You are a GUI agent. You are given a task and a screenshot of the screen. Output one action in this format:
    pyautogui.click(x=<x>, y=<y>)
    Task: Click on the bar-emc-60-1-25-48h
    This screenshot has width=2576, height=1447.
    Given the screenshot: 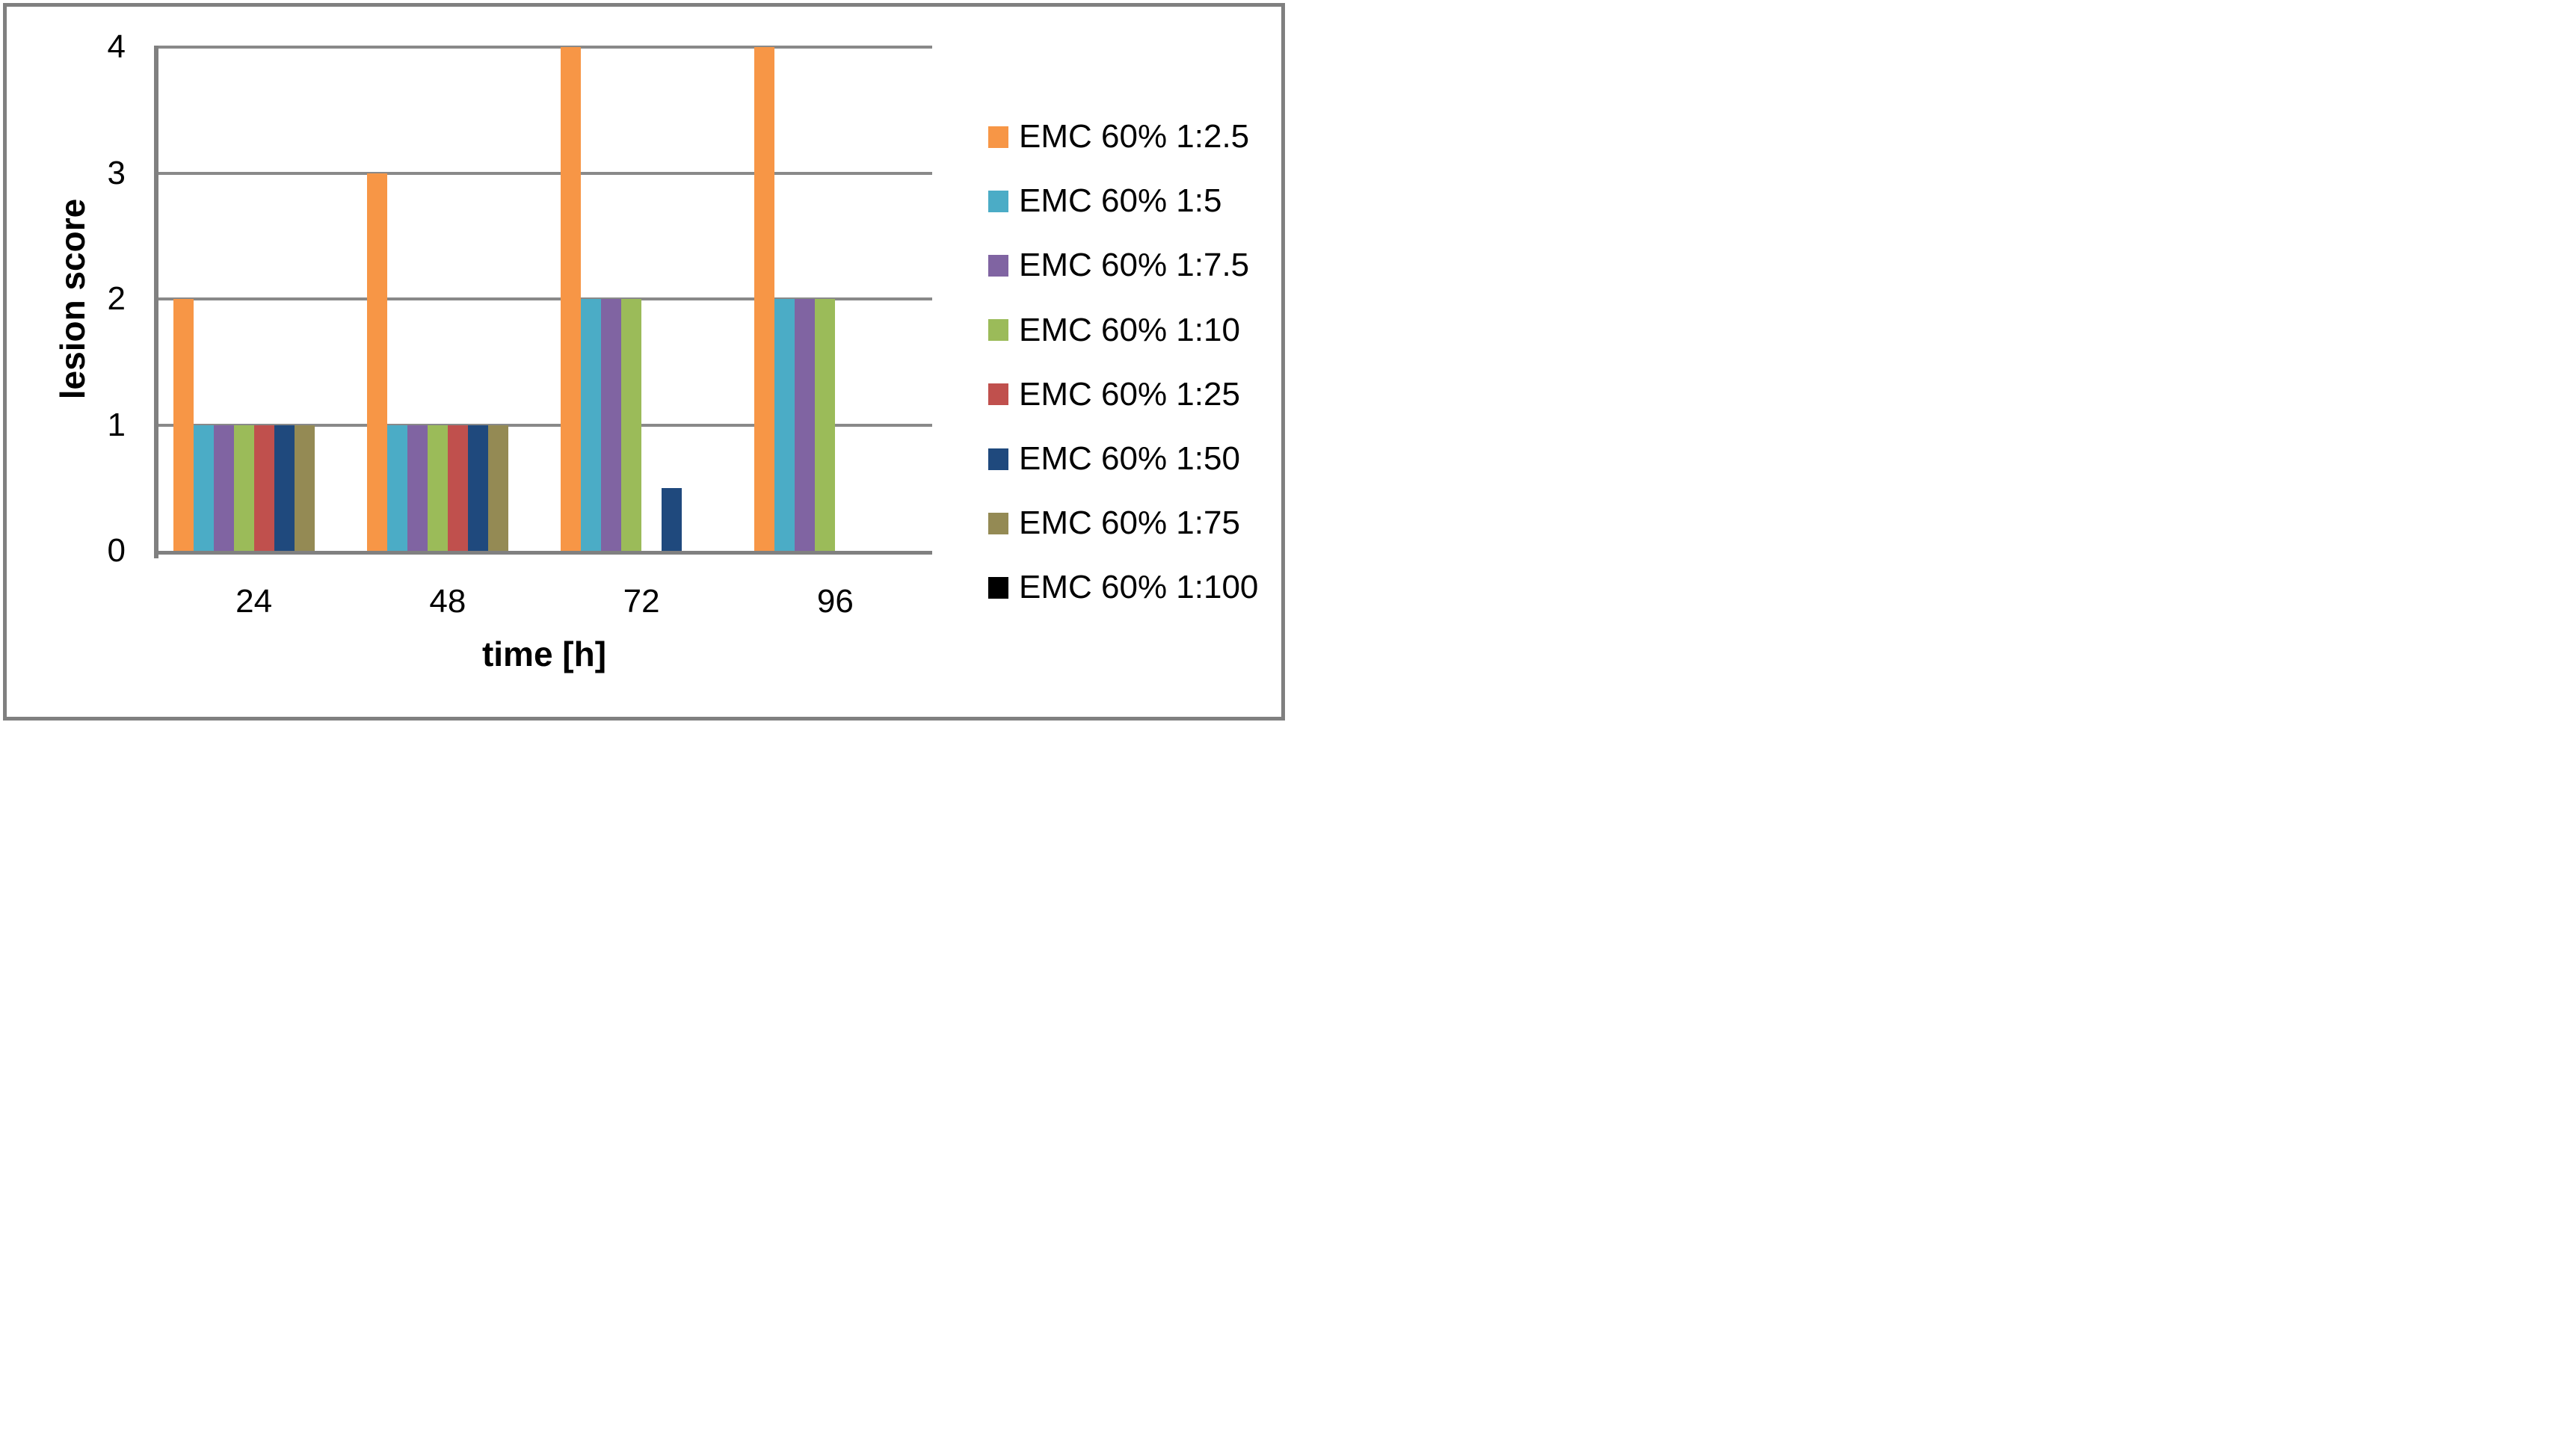 What is the action you would take?
    pyautogui.click(x=457, y=488)
    